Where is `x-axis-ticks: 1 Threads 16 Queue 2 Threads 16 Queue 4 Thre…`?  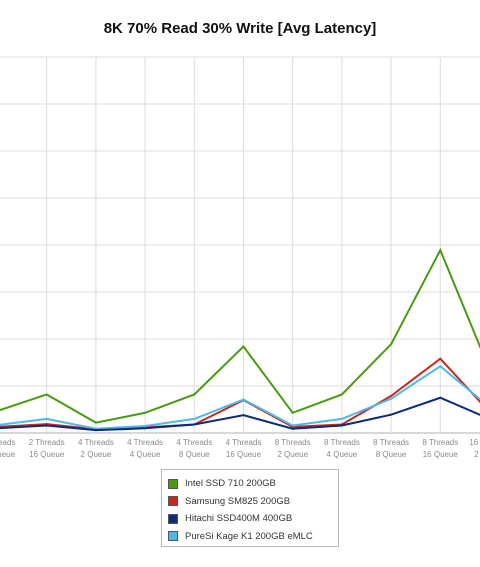 x-axis-ticks: 1 Threads 16 Queue 2 Threads 16 Queue 4 Thre… is located at coordinates (240, 448).